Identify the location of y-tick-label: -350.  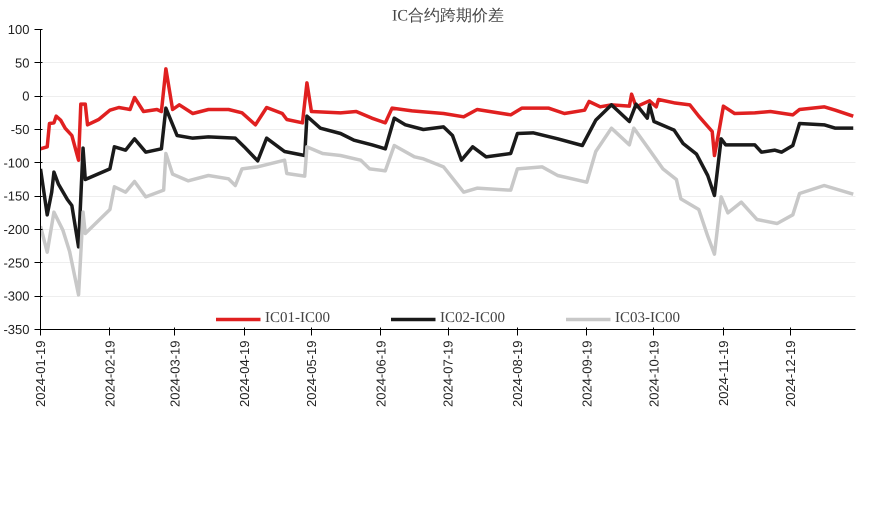
(16, 329).